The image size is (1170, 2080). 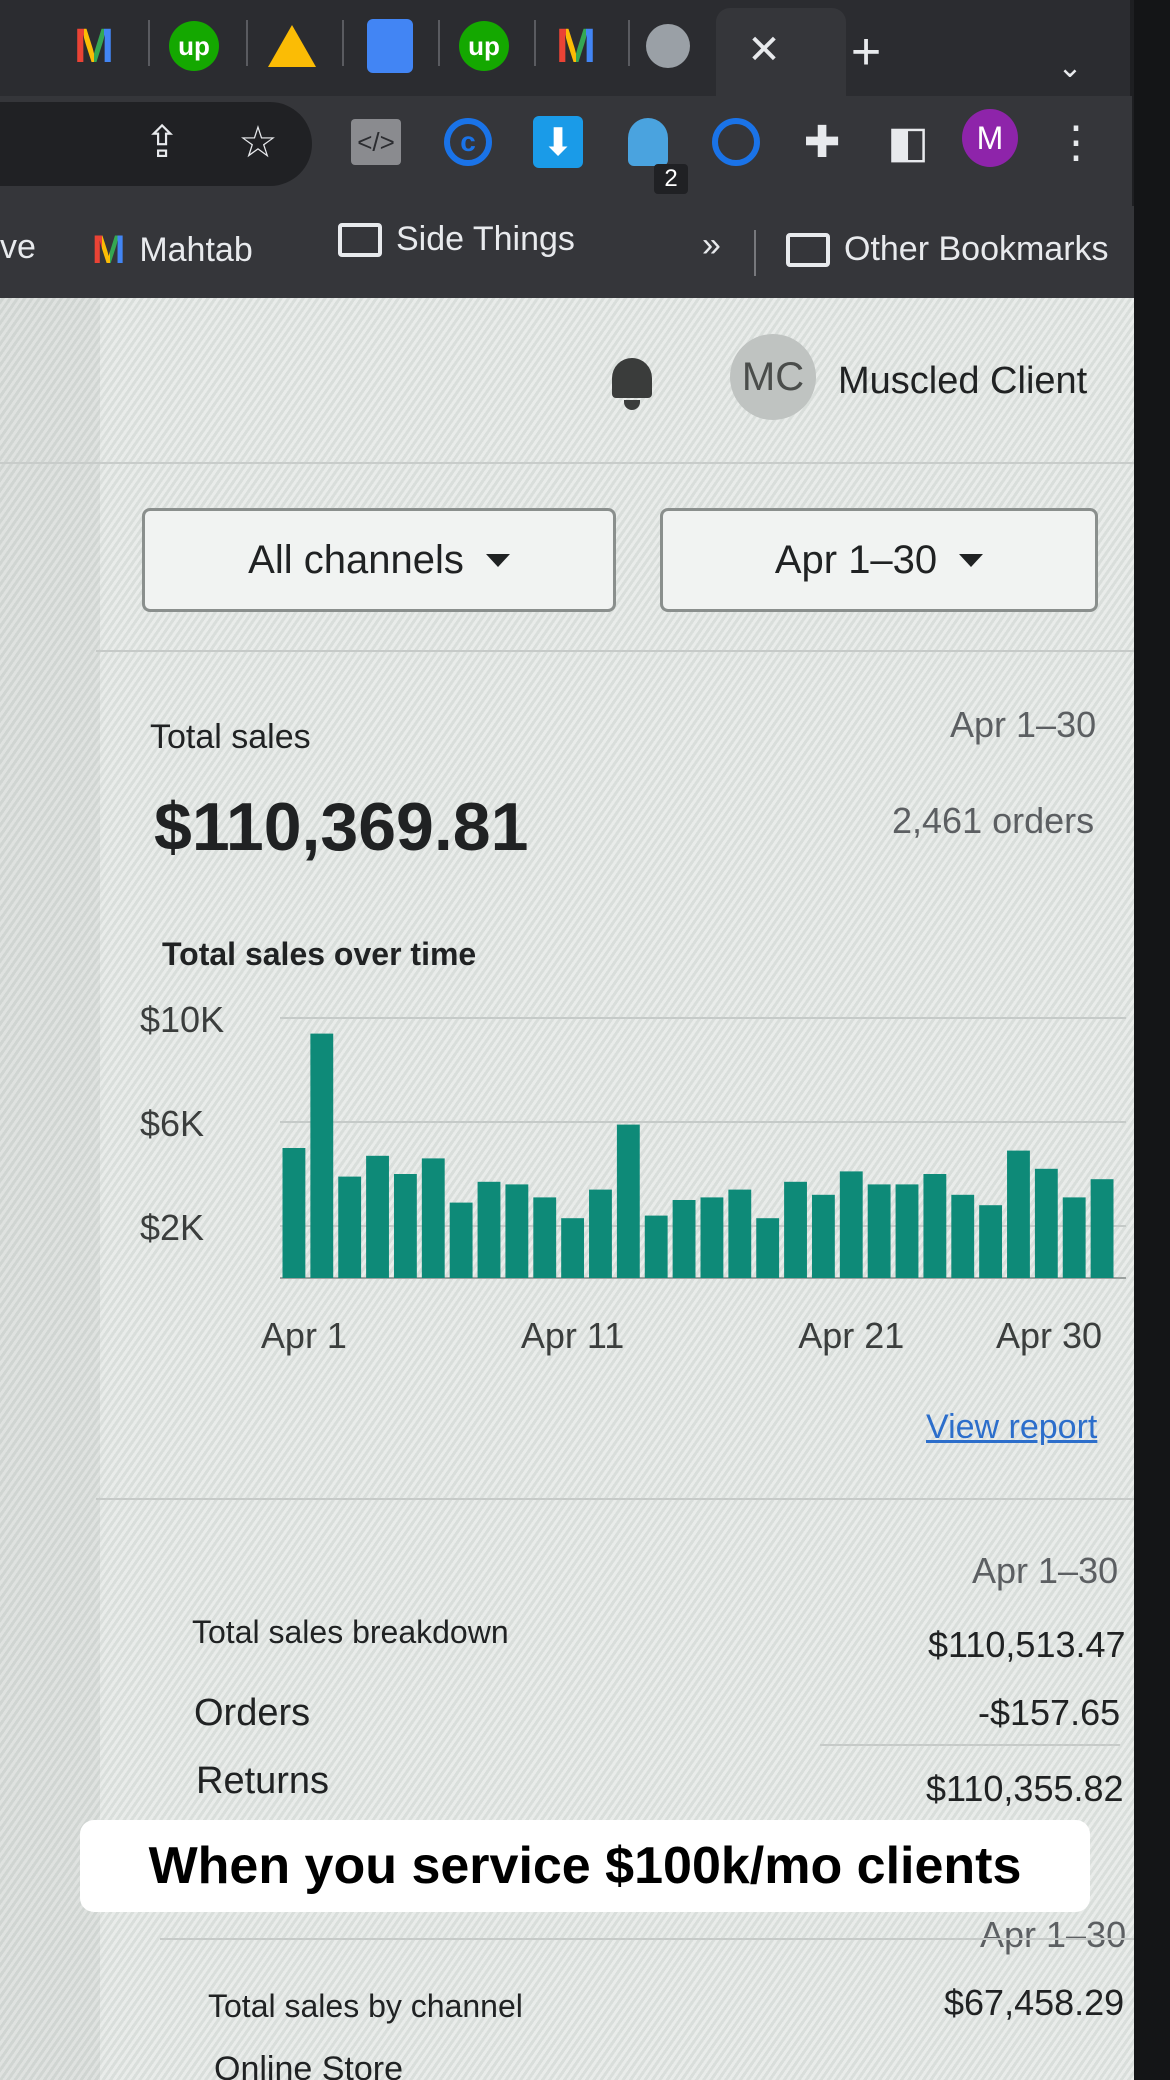 I want to click on ghostery-extension-icon, so click(x=648, y=142).